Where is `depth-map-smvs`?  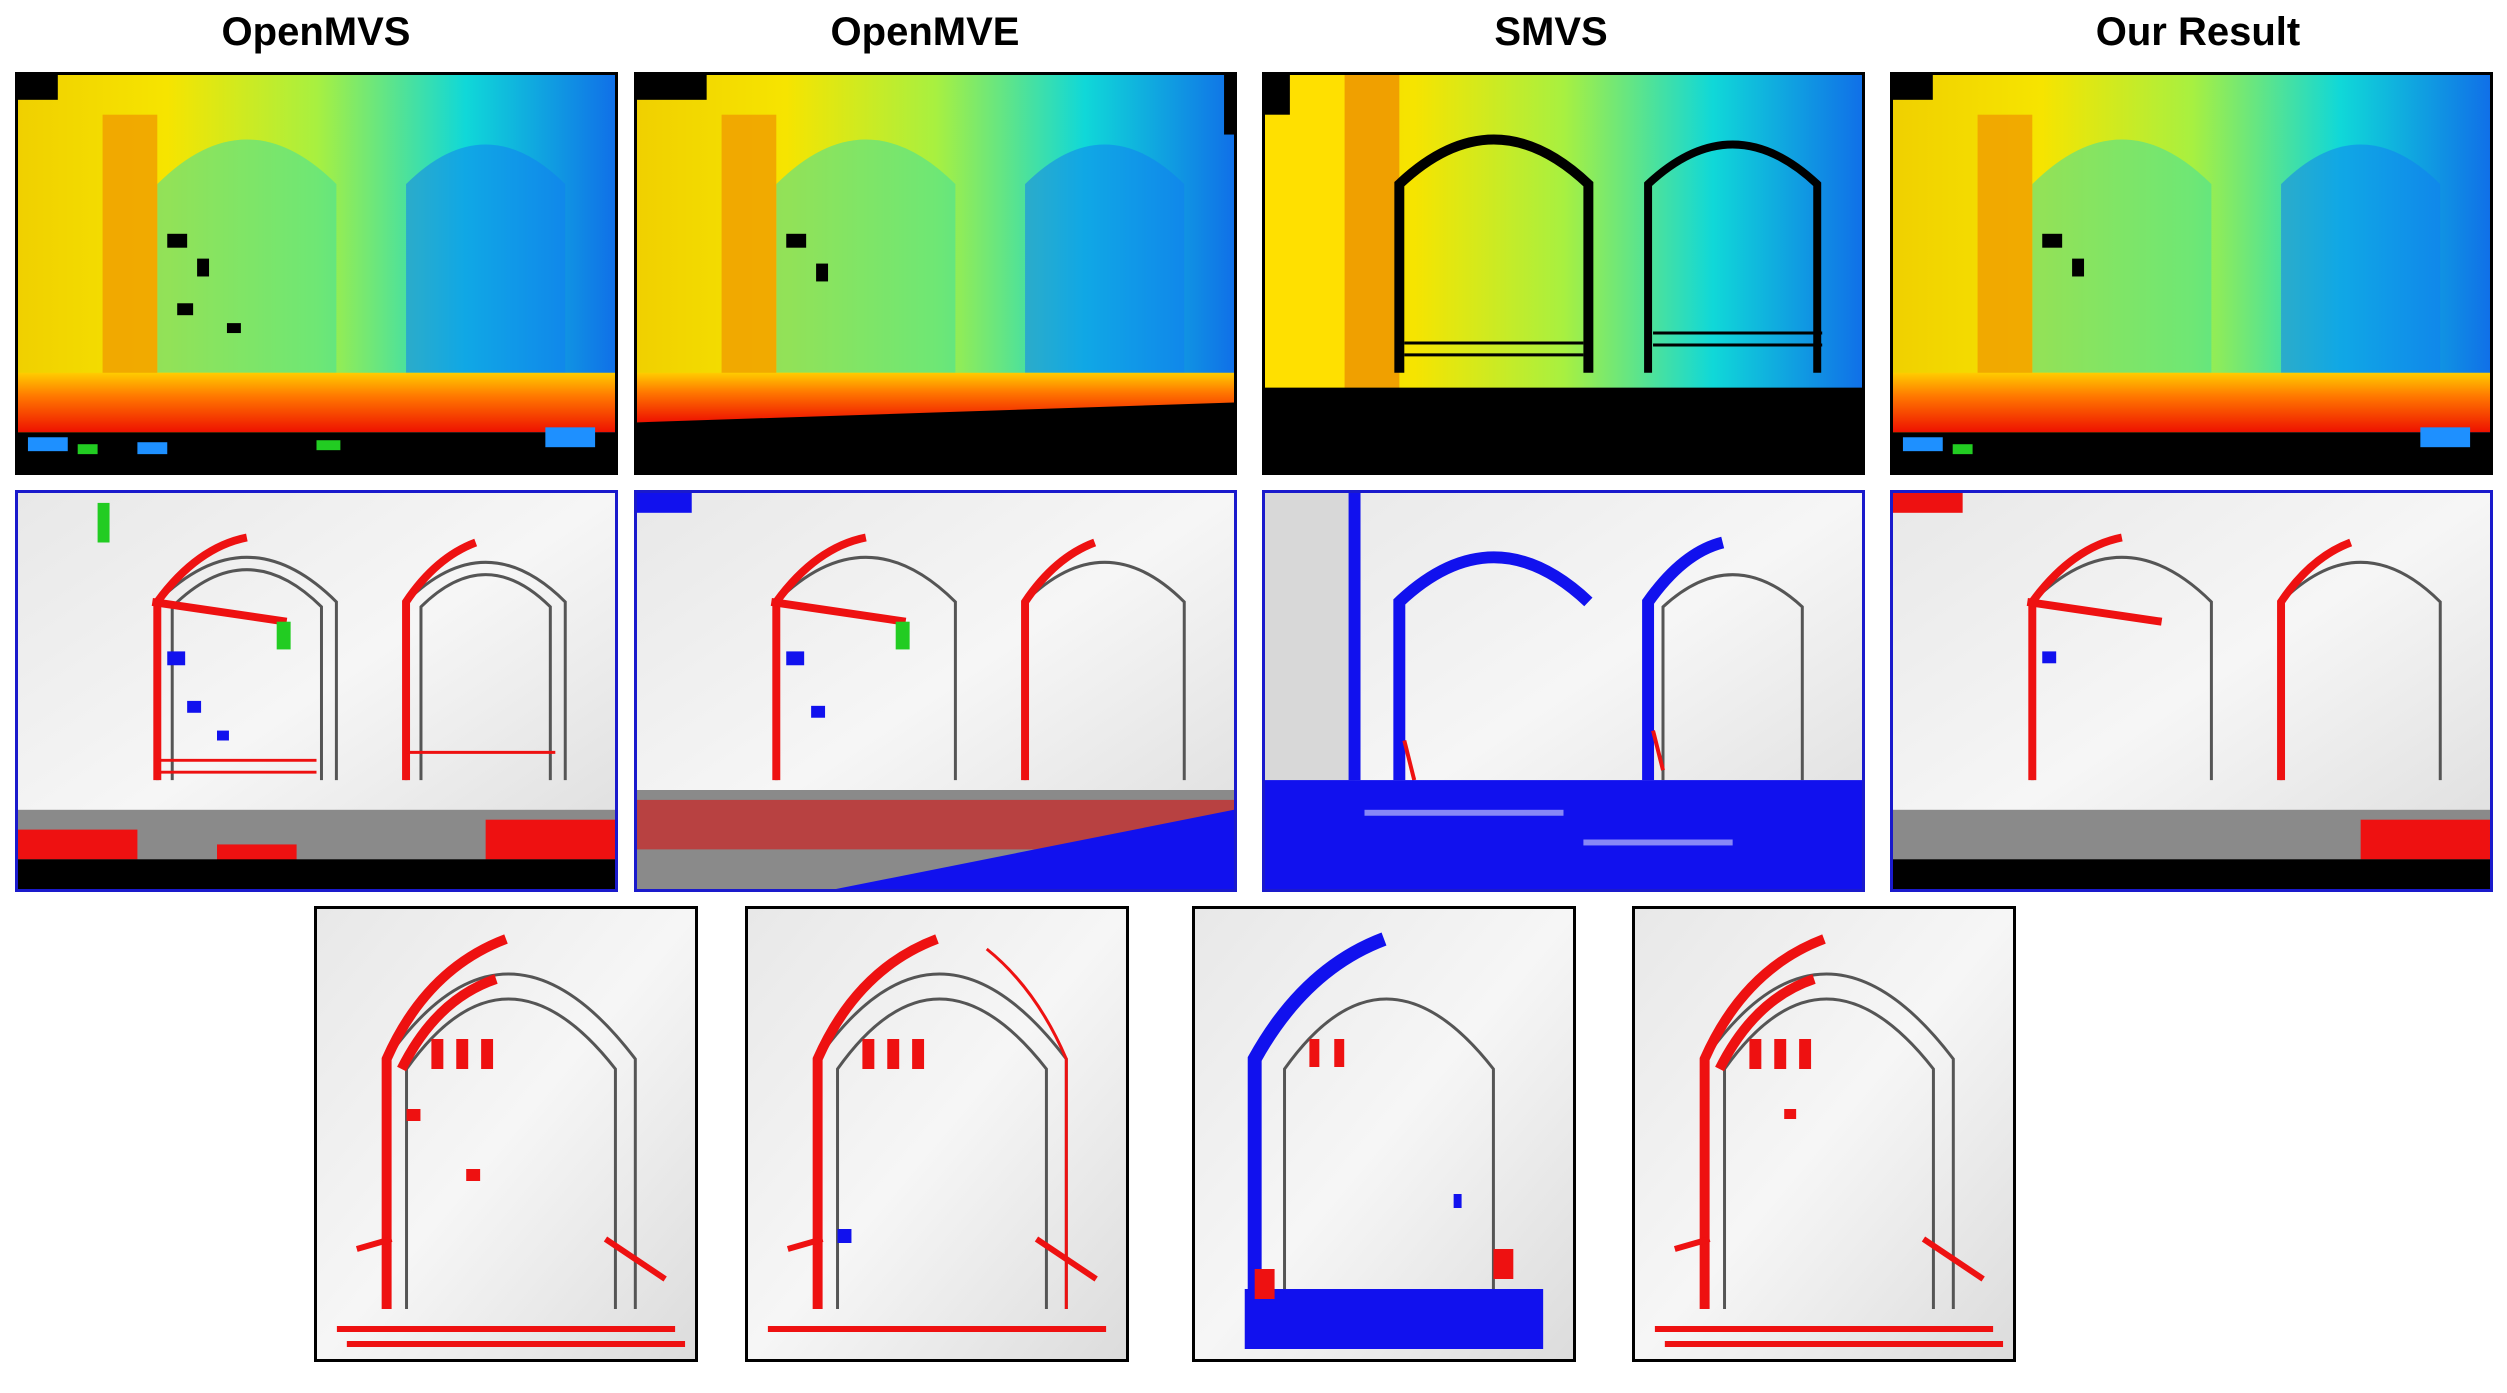
depth-map-smvs is located at coordinates (1563, 273).